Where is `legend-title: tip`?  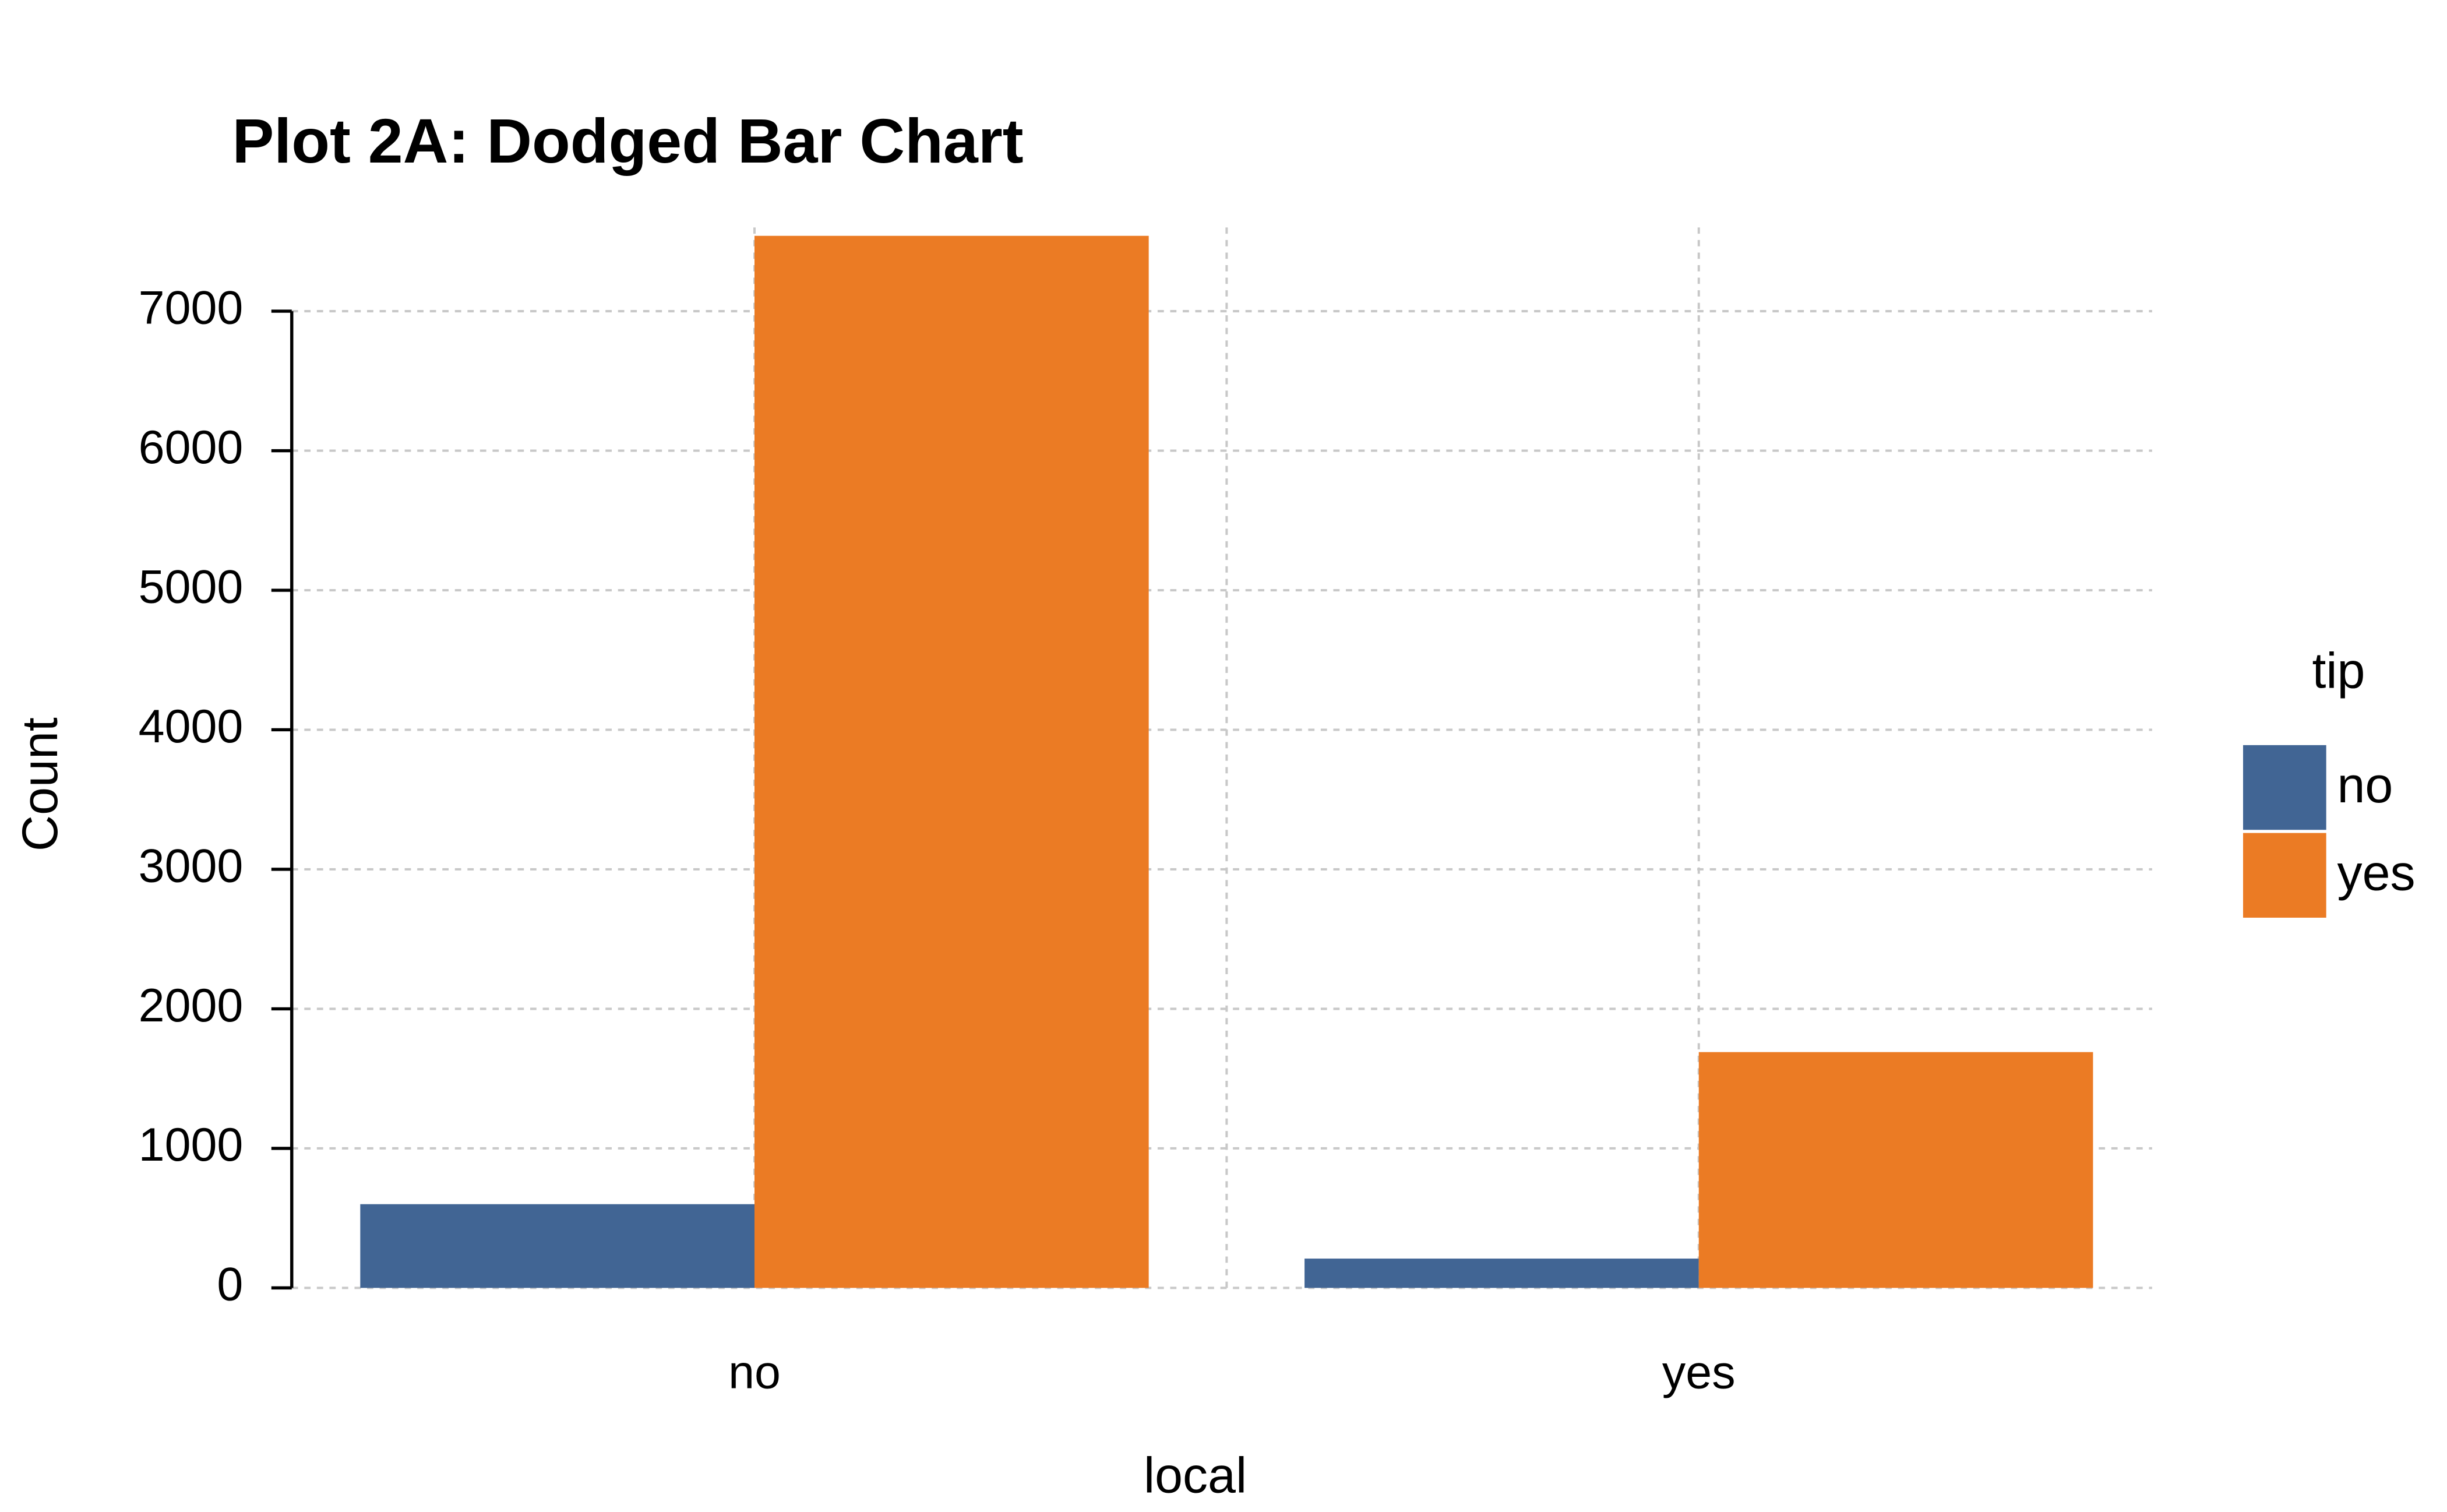
legend-title: tip is located at coordinates (2338, 671).